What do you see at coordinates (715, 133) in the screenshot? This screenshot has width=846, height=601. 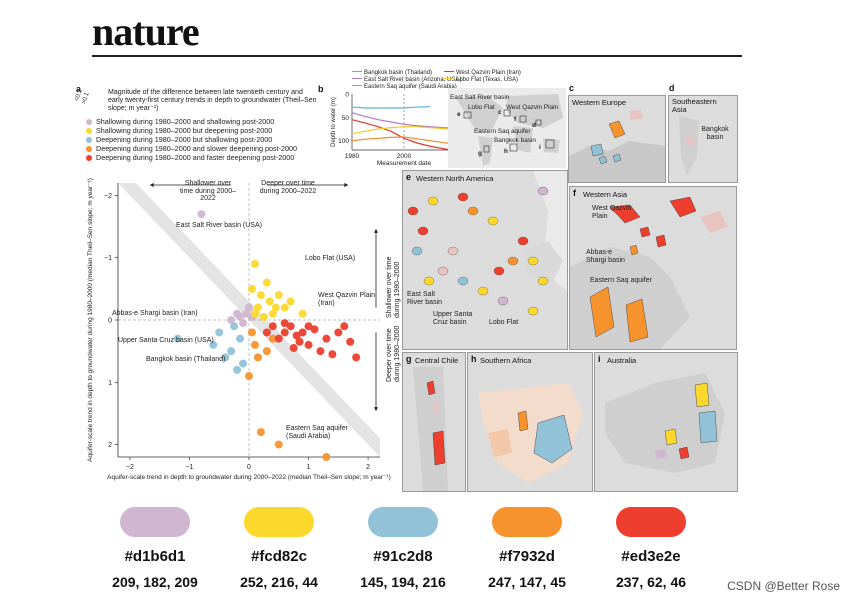 I see `map-d-label-bangkok: Bangkok basin` at bounding box center [715, 133].